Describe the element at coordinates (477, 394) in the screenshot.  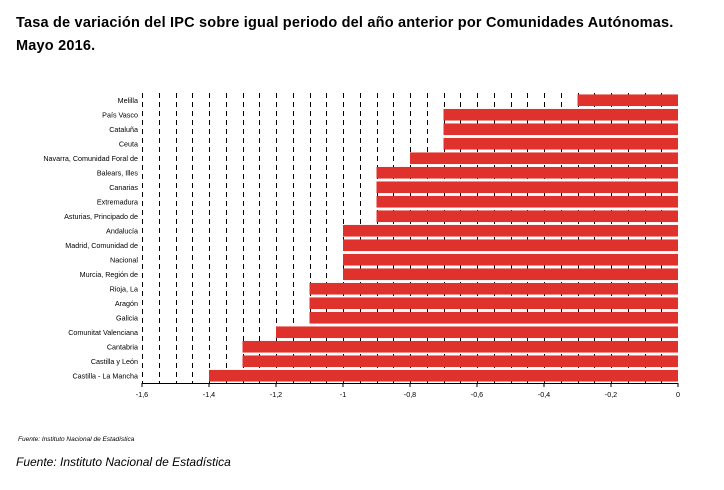
I see `x-tick-label: -0,6` at that location.